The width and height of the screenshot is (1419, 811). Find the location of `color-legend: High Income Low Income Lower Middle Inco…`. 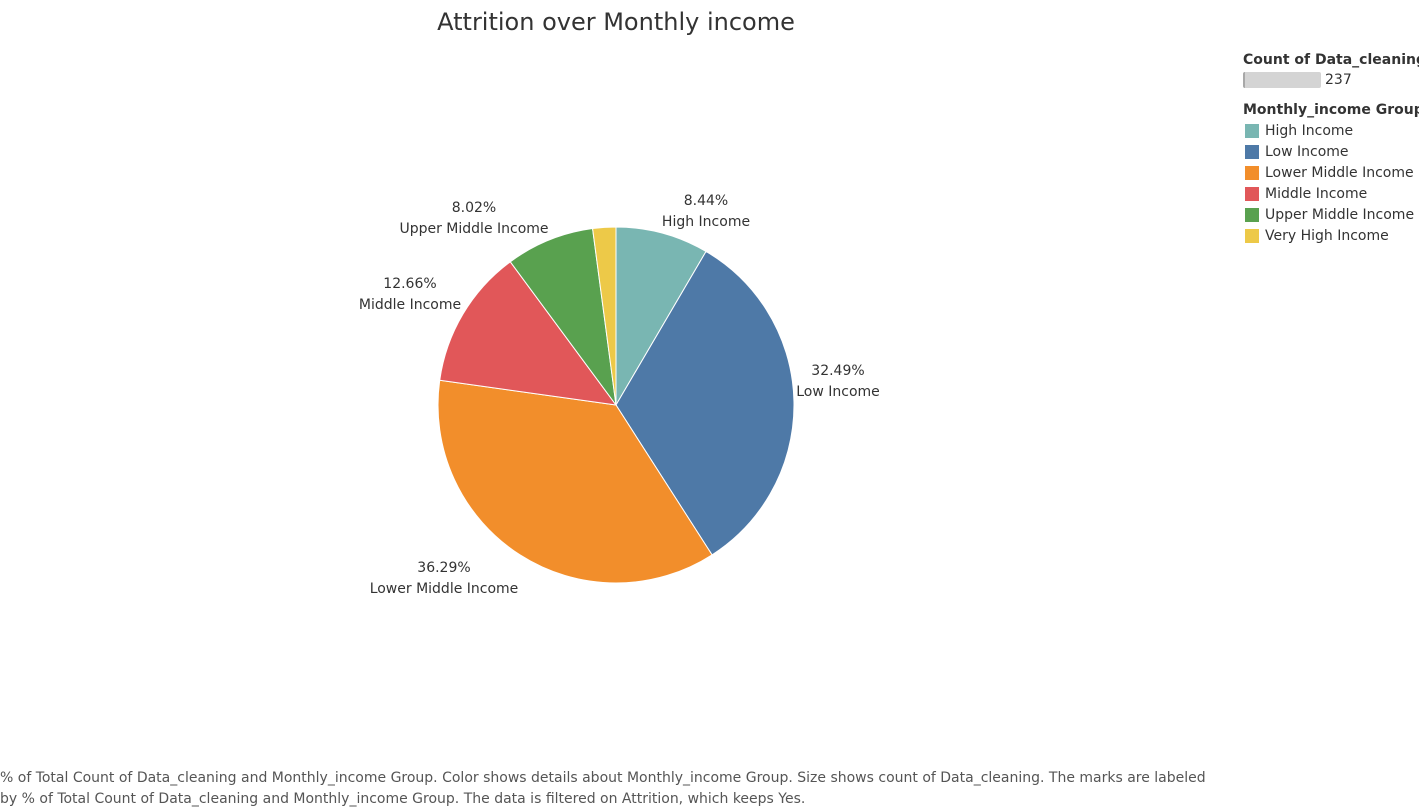

color-legend: High Income Low Income Lower Middle Inco… is located at coordinates (1331, 183).